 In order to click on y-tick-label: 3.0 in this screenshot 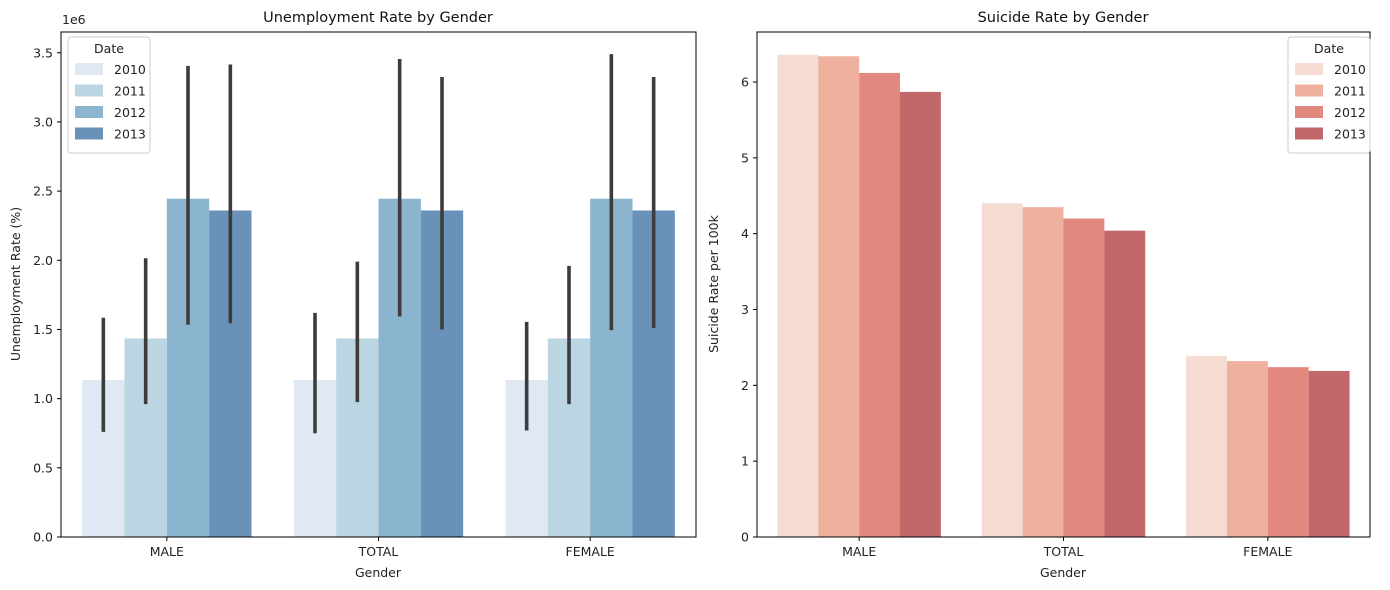, I will do `click(43, 121)`.